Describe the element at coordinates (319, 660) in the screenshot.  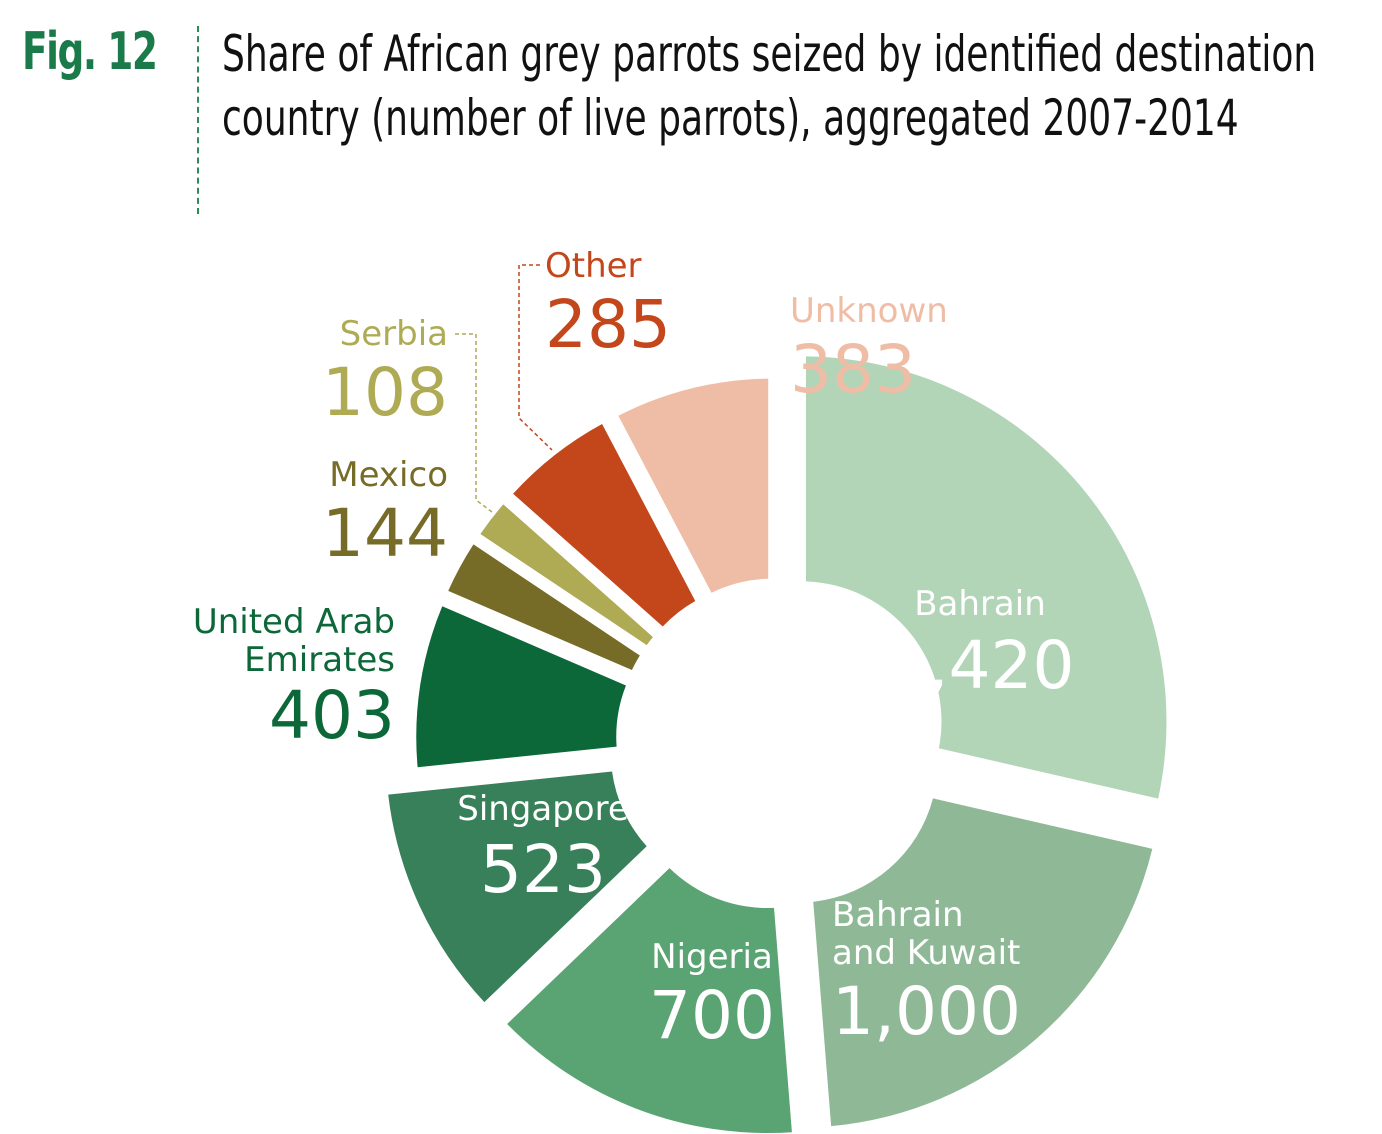
I see `slice-label-uae-line2: Emirates` at that location.